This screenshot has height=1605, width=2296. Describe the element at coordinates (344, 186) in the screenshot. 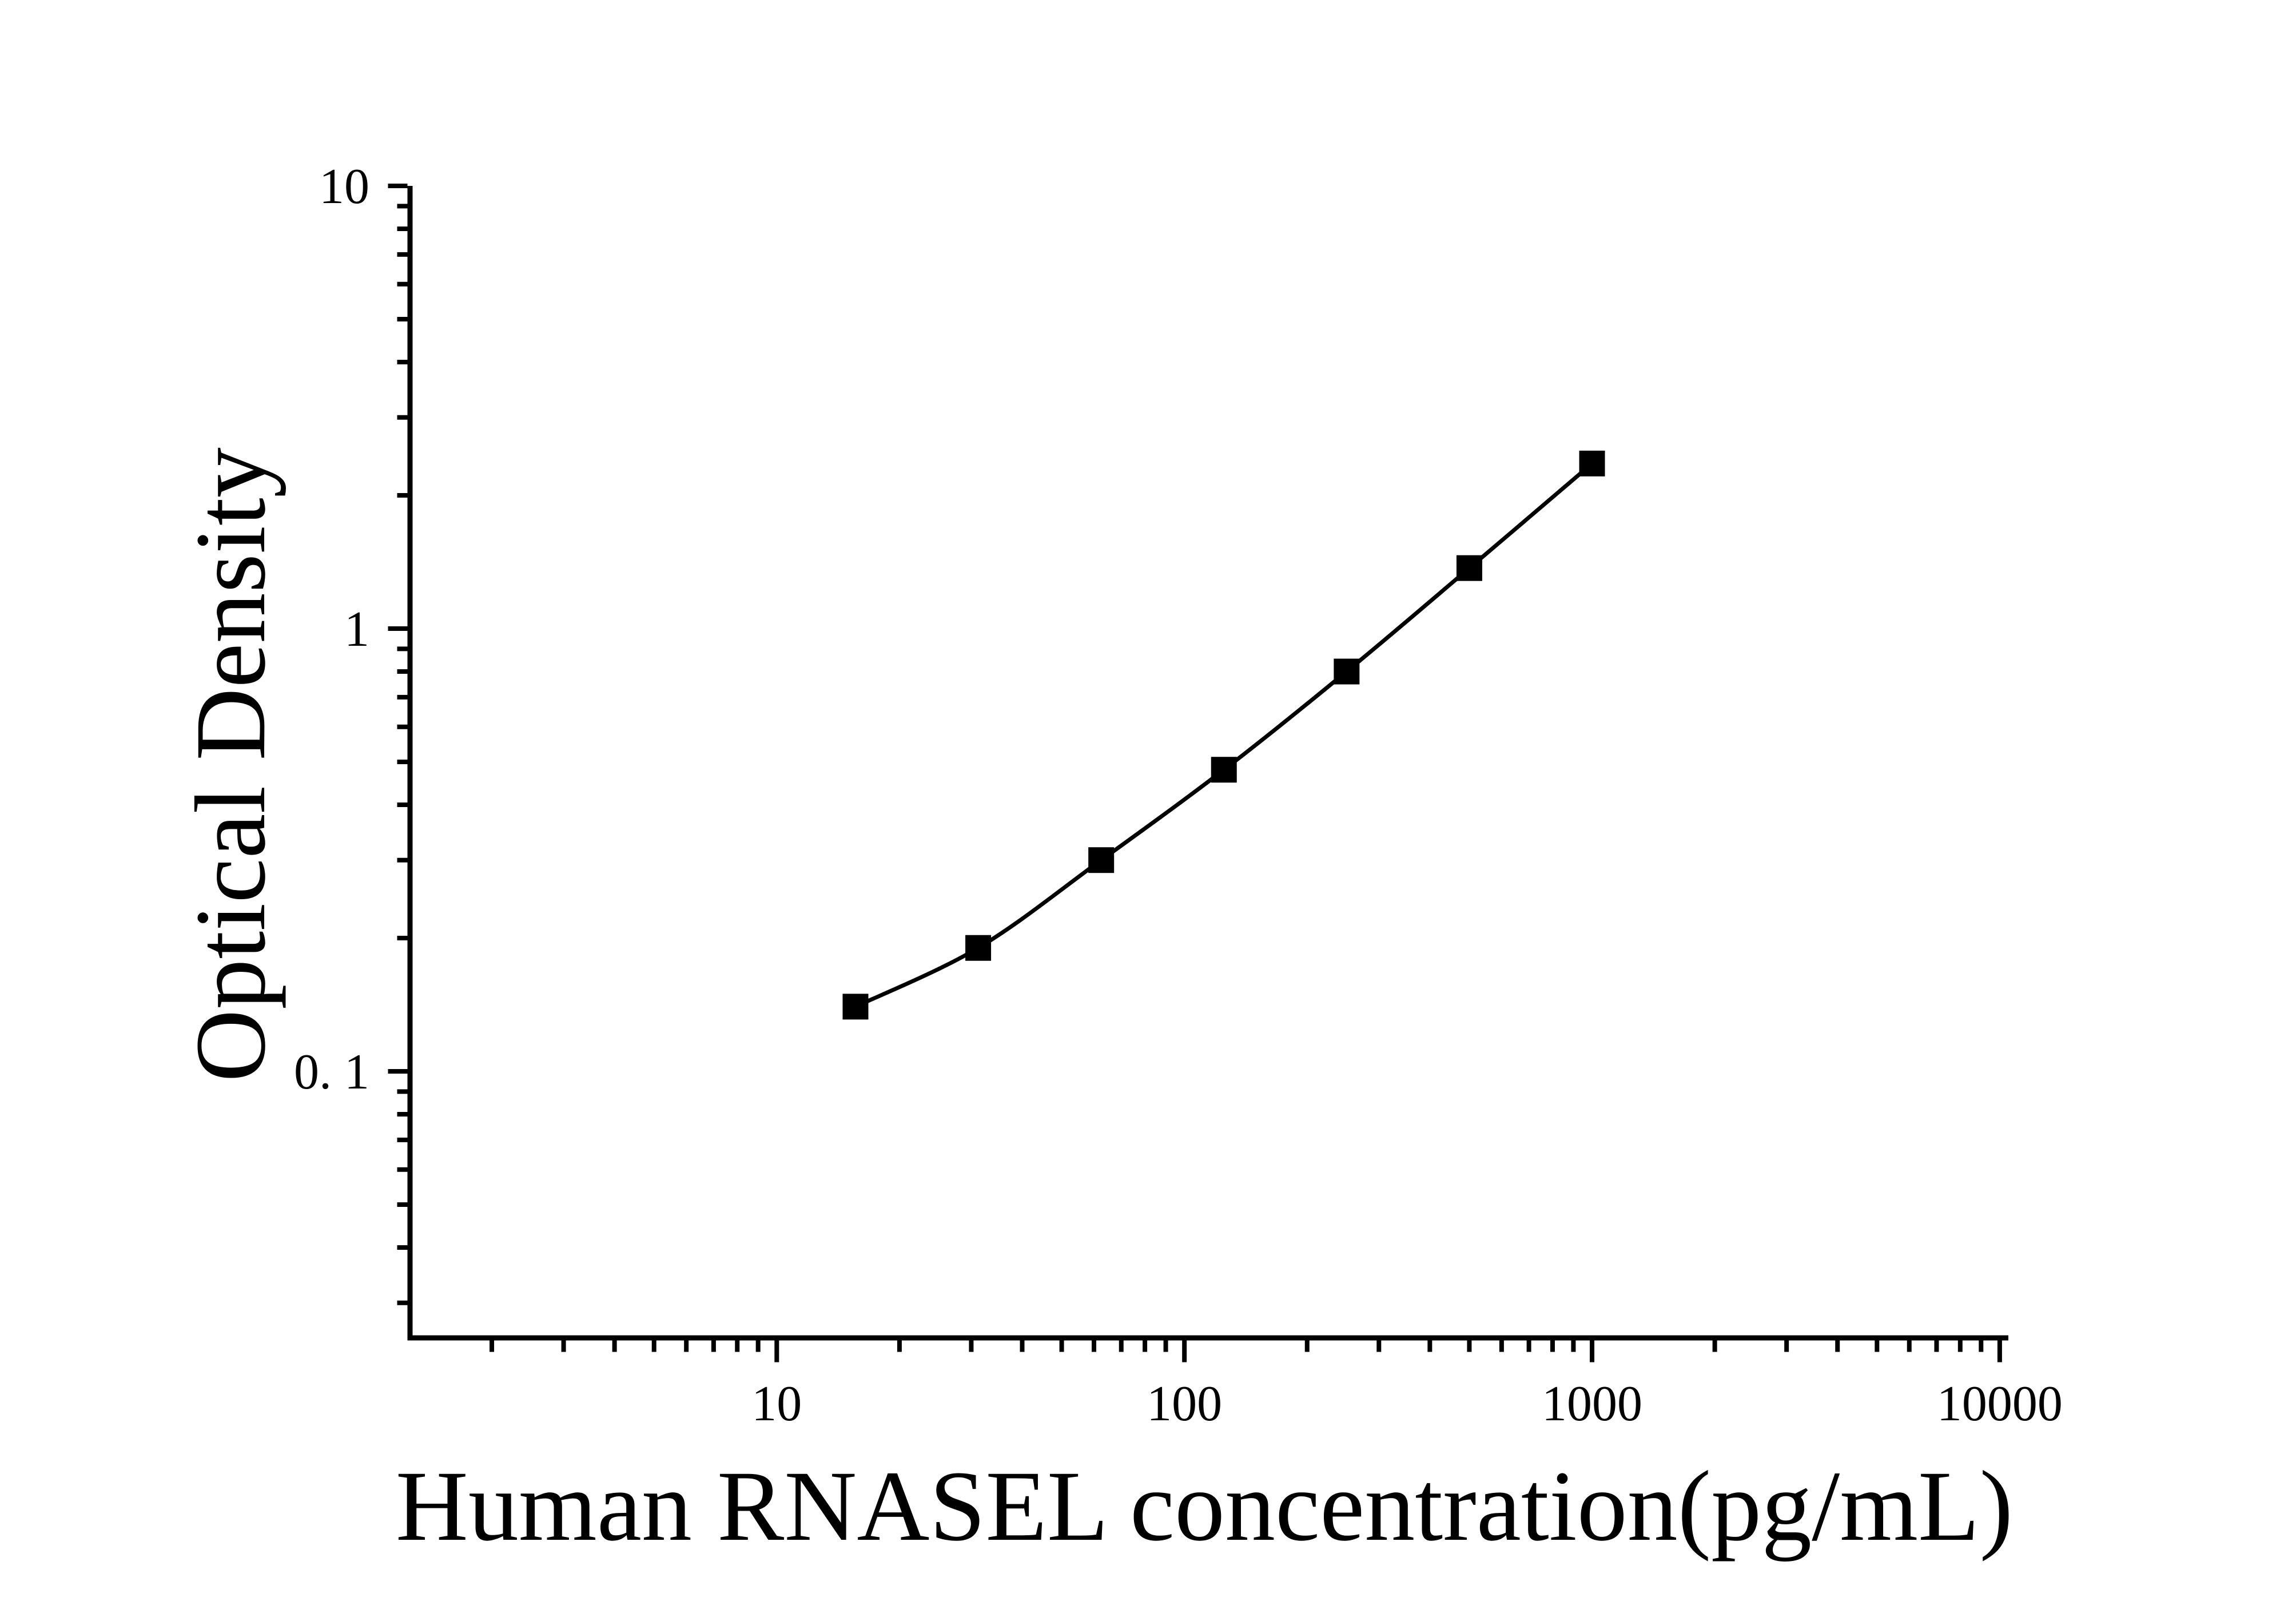

I see `y-tick-label: 10` at that location.